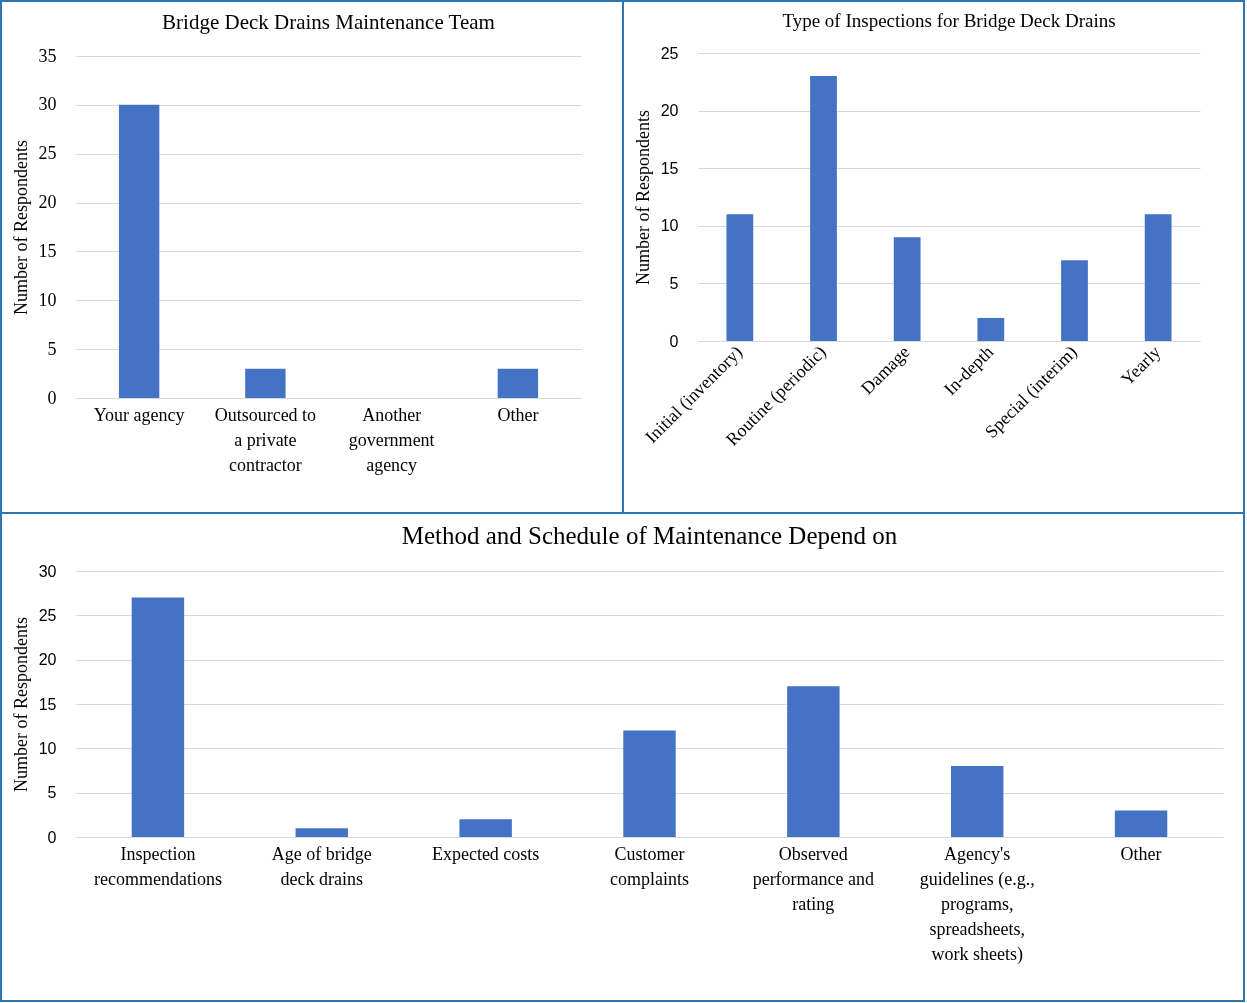 The height and width of the screenshot is (1003, 1247). What do you see at coordinates (649, 535) in the screenshot?
I see `chart-title: Method and Schedule of Maintenance Depend on` at bounding box center [649, 535].